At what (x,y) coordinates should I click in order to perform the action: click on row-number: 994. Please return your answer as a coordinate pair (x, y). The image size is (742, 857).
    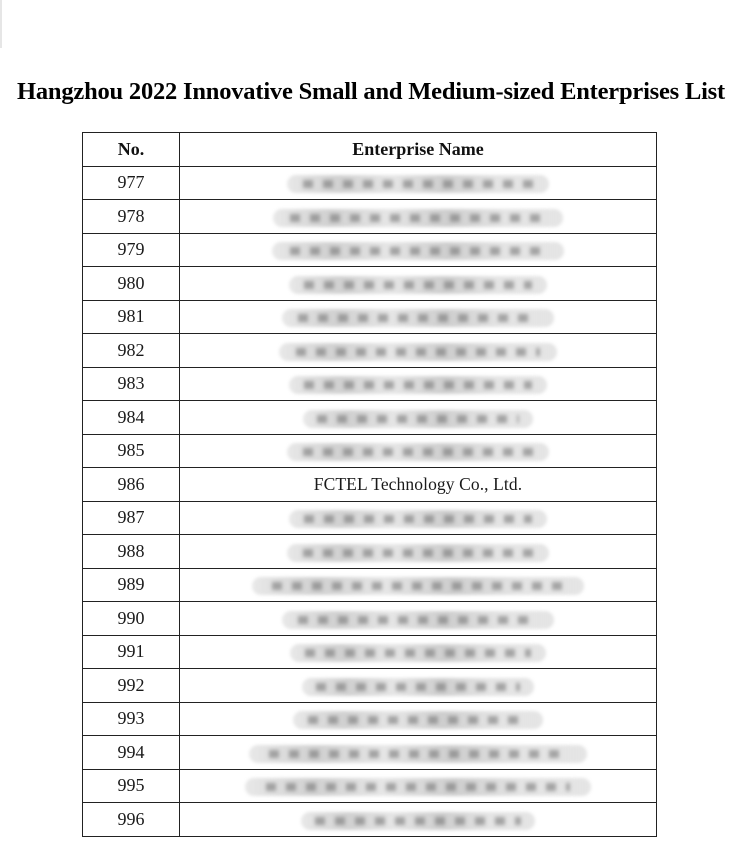
    Looking at the image, I should click on (131, 752).